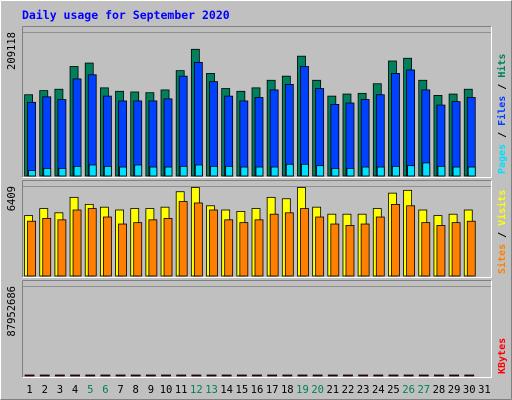 The height and width of the screenshot is (400, 512). I want to click on x-tick-label-day-2: 2, so click(45, 390).